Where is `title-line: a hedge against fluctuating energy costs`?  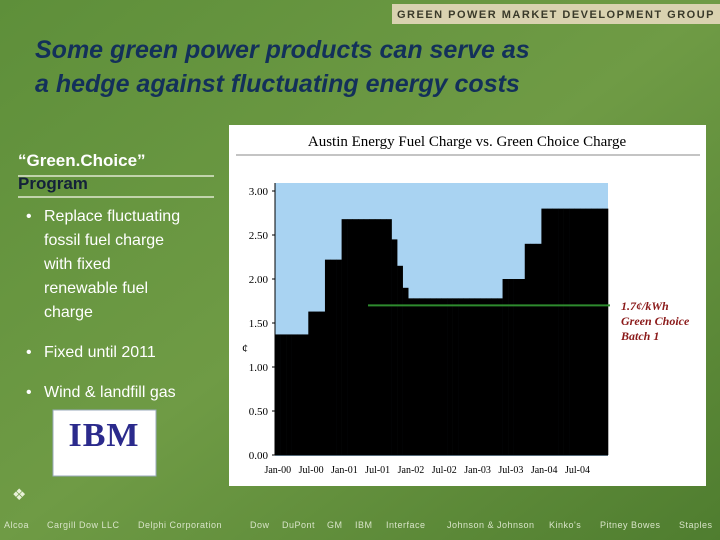 title-line: a hedge against fluctuating energy costs is located at coordinates (277, 84).